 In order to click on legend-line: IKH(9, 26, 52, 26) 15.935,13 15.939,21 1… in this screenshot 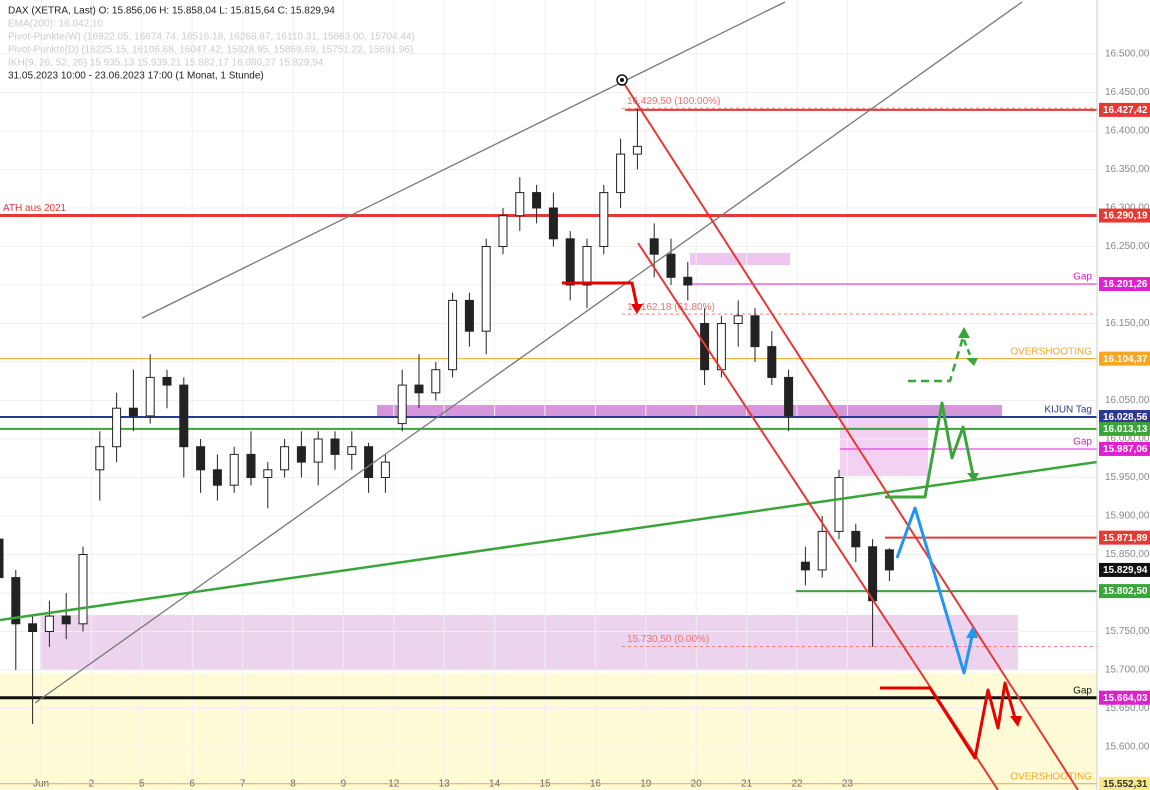, I will do `click(166, 63)`.